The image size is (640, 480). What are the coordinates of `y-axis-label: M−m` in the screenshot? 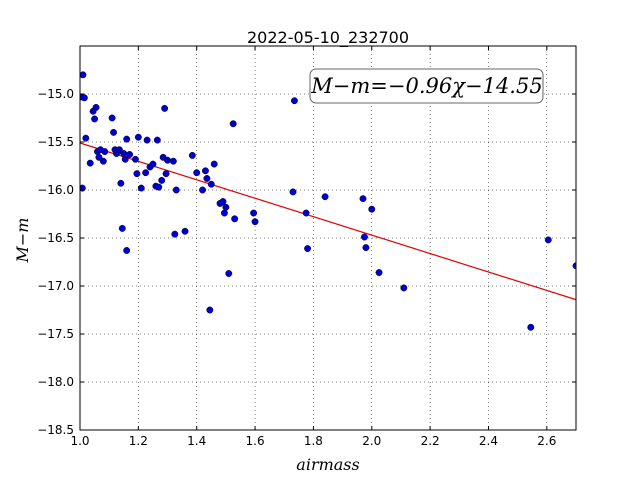 It's located at (22, 241).